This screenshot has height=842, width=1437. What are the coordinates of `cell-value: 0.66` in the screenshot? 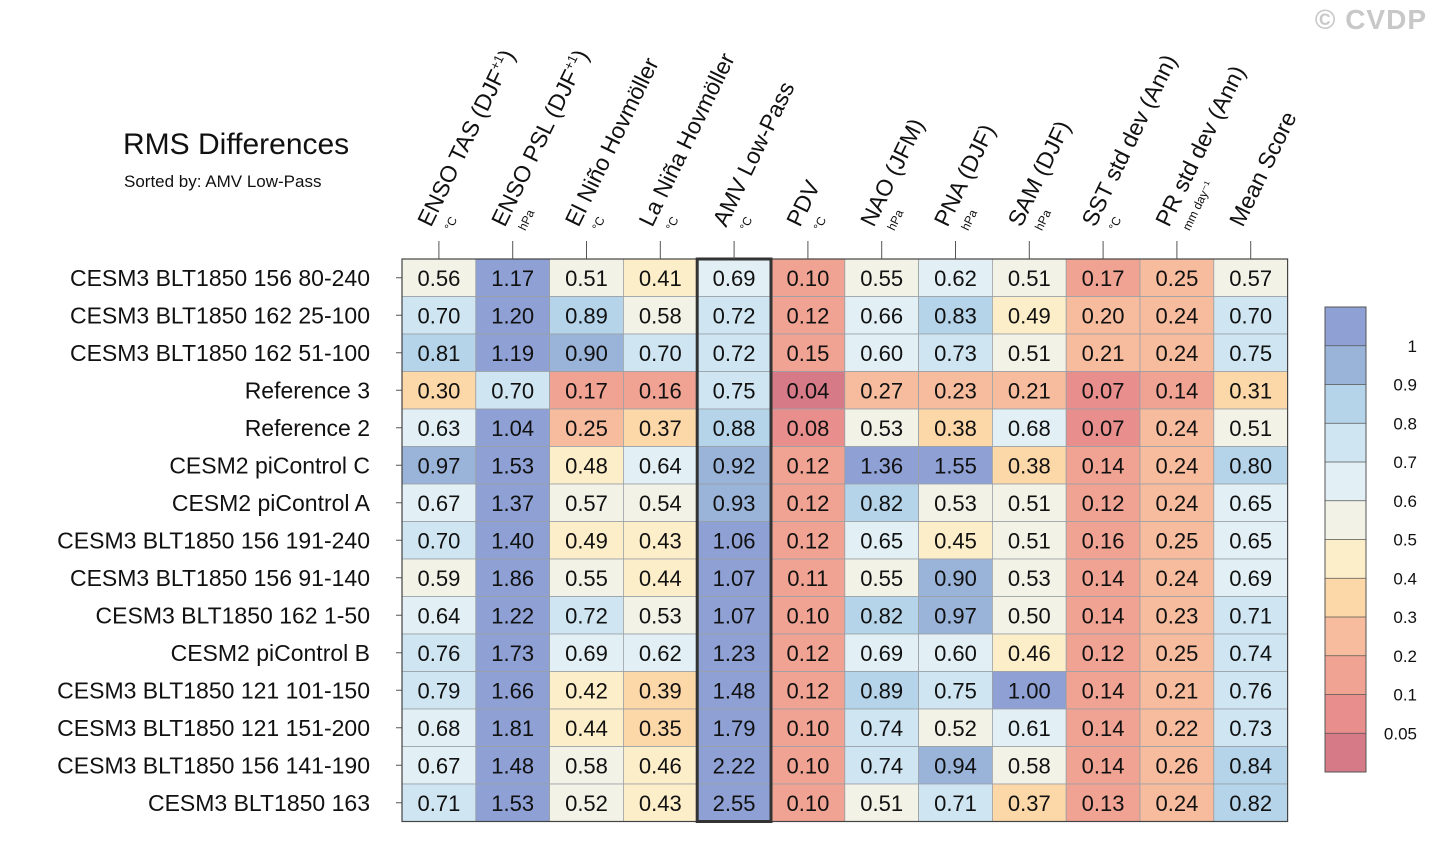 It's located at (881, 315).